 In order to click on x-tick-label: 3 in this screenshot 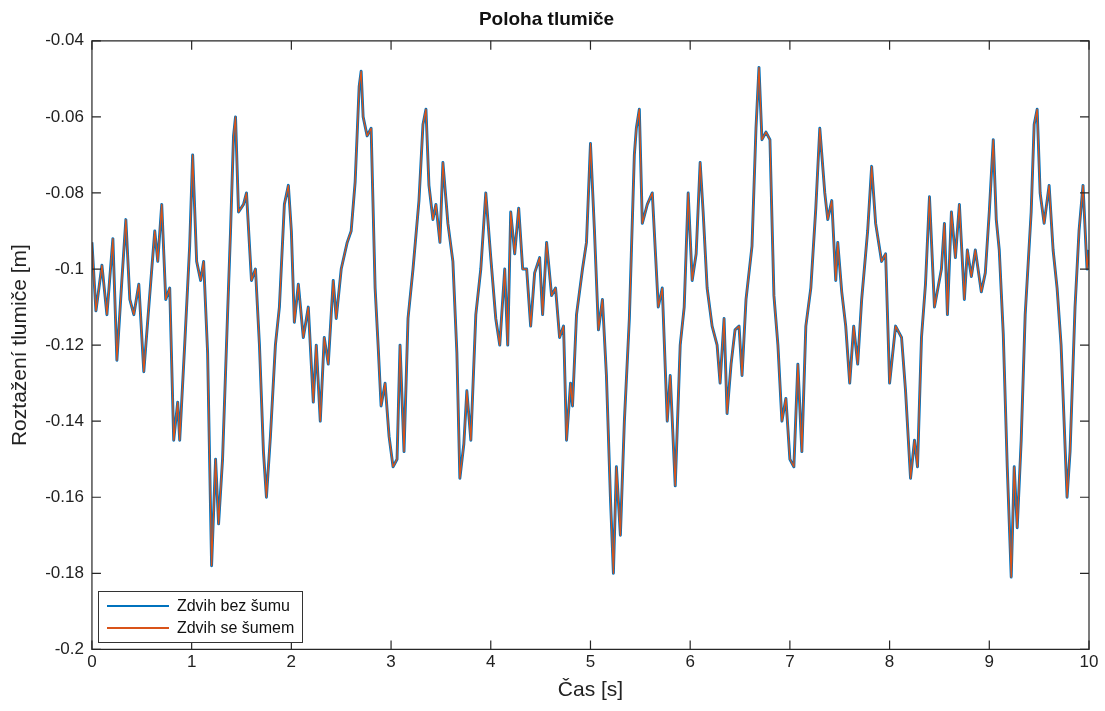, I will do `click(391, 662)`.